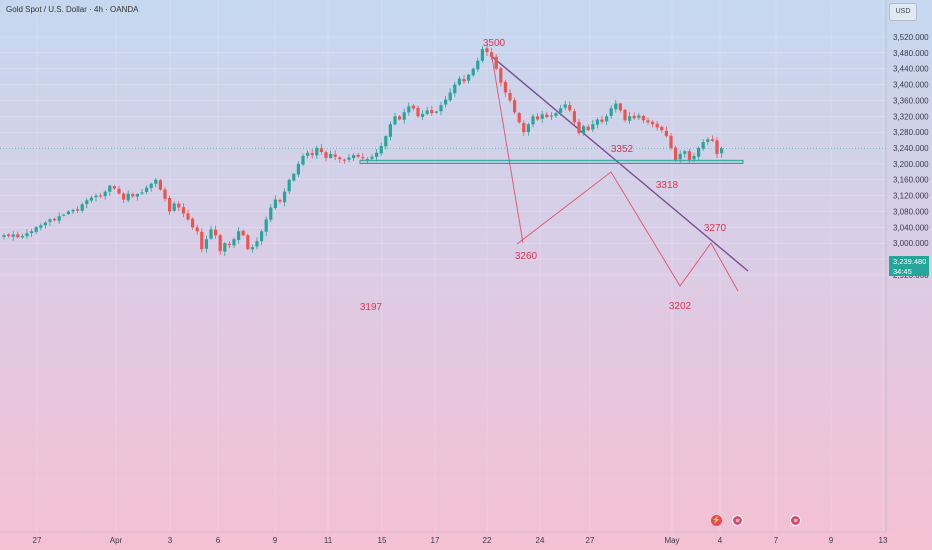  I want to click on y-tick-label: 3,400.000, so click(911, 85).